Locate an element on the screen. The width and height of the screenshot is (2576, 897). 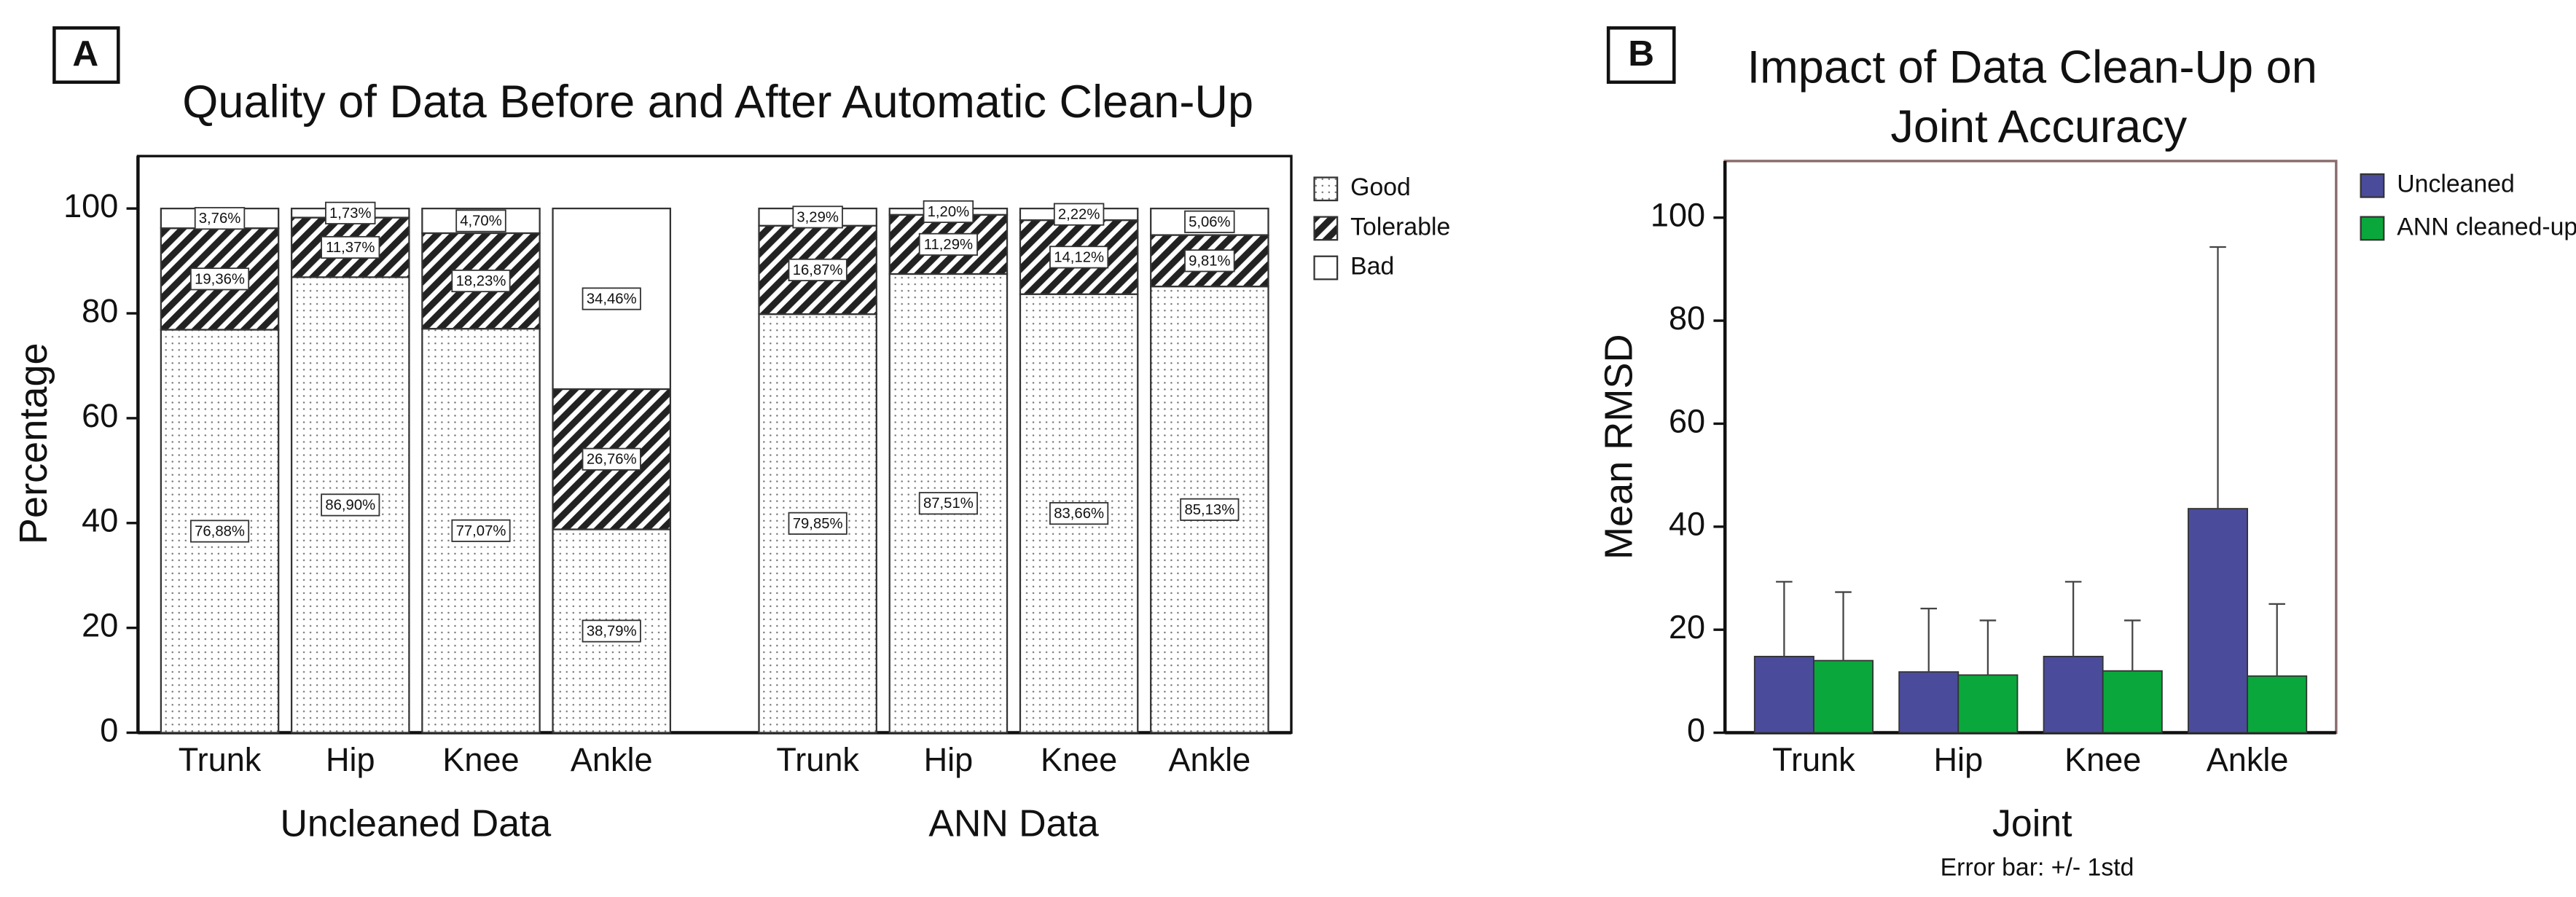
value-label: 5,06% is located at coordinates (1210, 222).